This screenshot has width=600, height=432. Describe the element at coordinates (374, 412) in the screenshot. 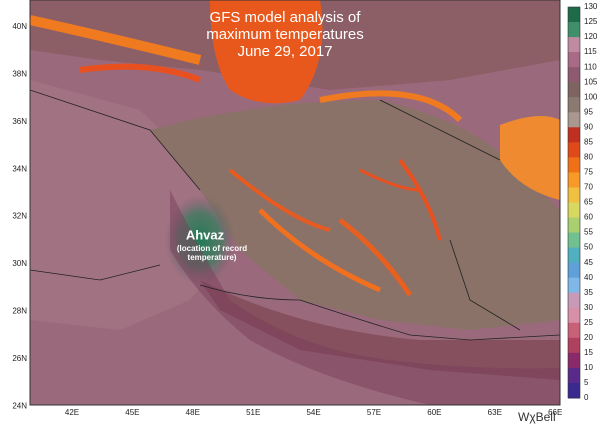

I see `longitude-label: 57E` at that location.